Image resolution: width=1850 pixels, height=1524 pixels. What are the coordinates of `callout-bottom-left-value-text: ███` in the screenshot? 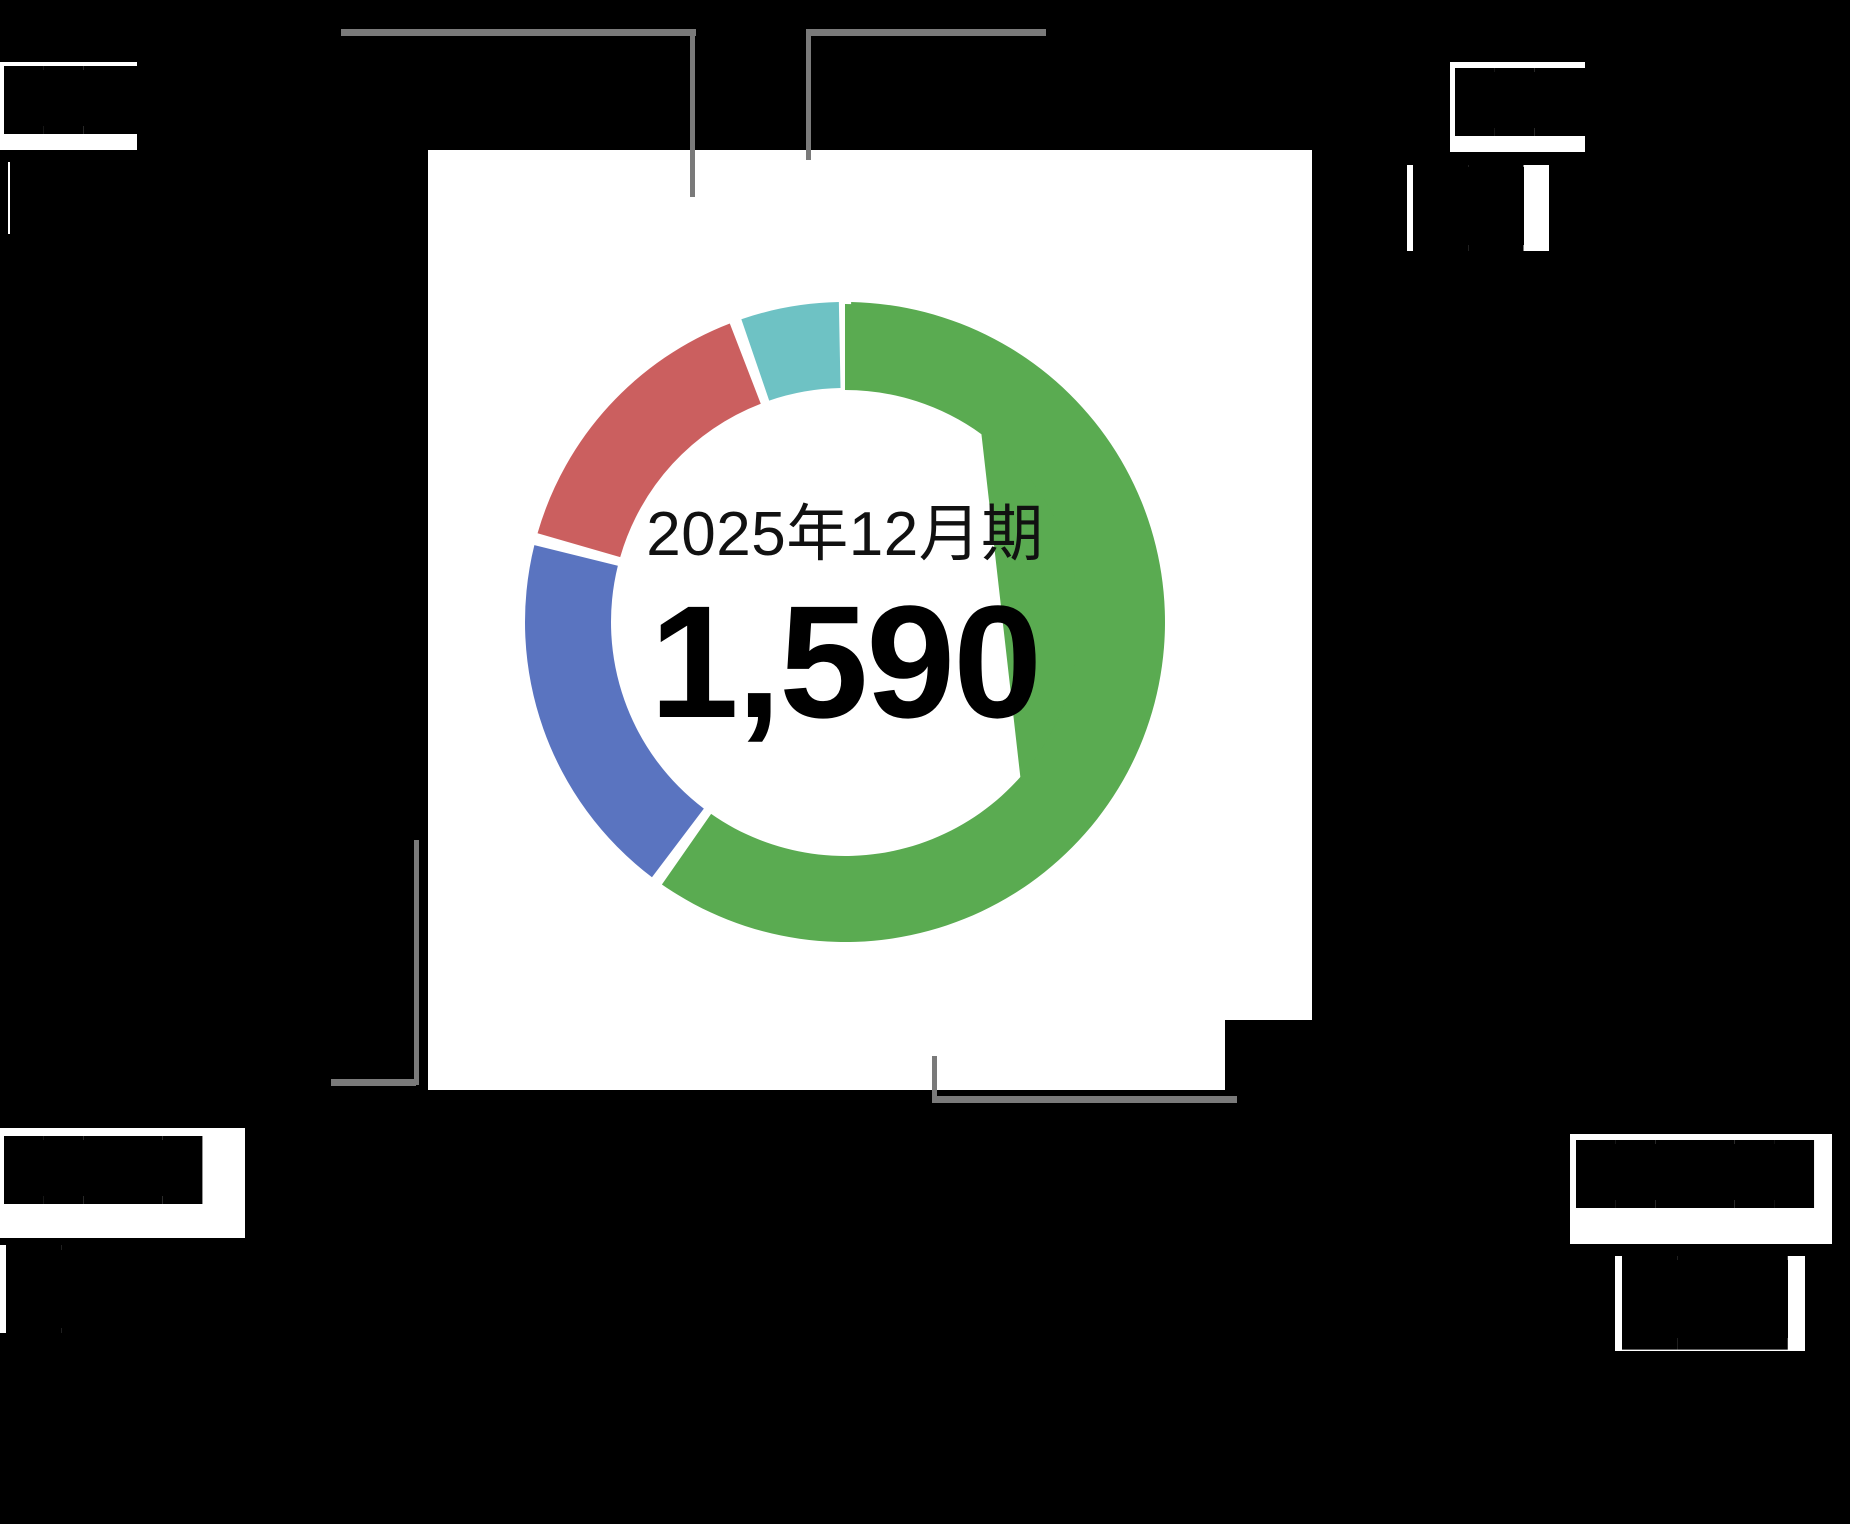 It's located at (89, 1289).